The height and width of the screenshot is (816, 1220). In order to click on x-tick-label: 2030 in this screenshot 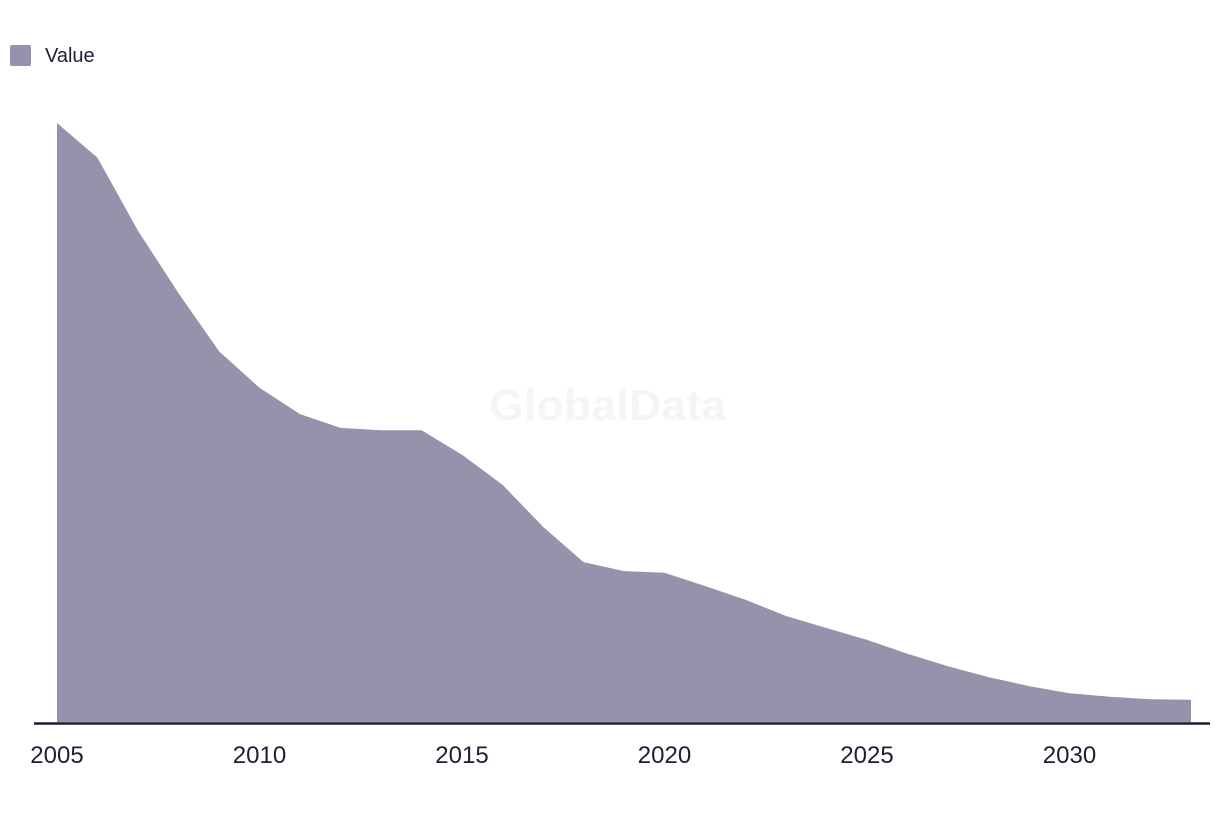, I will do `click(1069, 755)`.